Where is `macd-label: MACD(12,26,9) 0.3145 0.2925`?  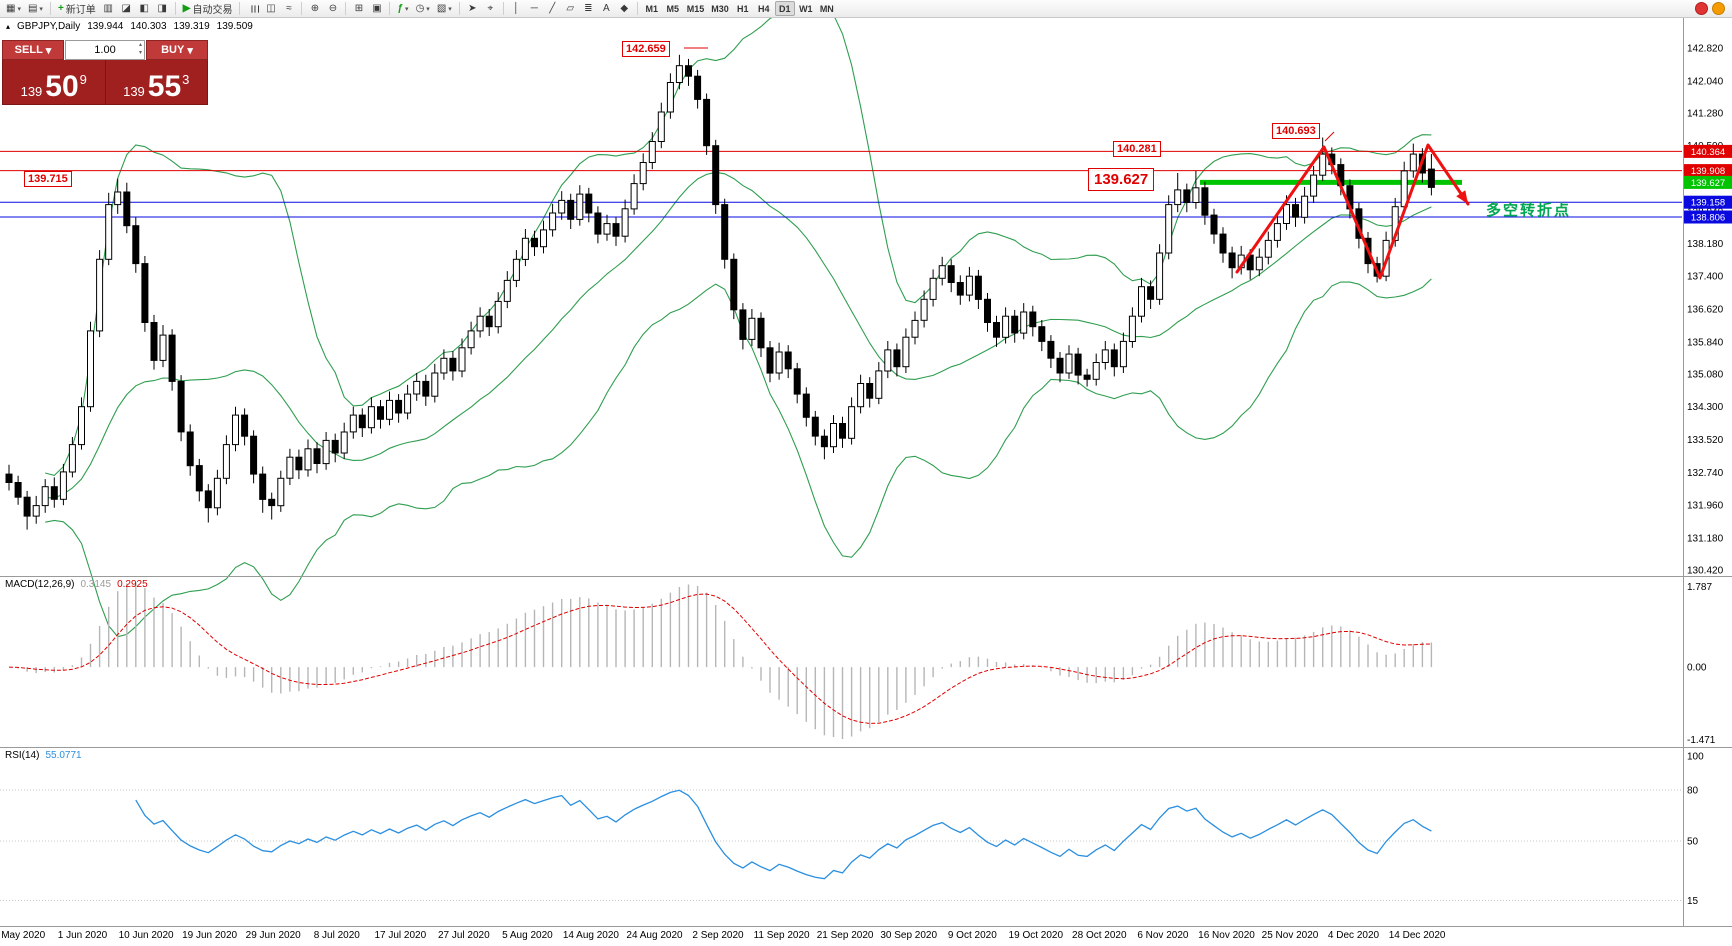
macd-label: MACD(12,26,9) 0.3145 0.2925 is located at coordinates (76, 584).